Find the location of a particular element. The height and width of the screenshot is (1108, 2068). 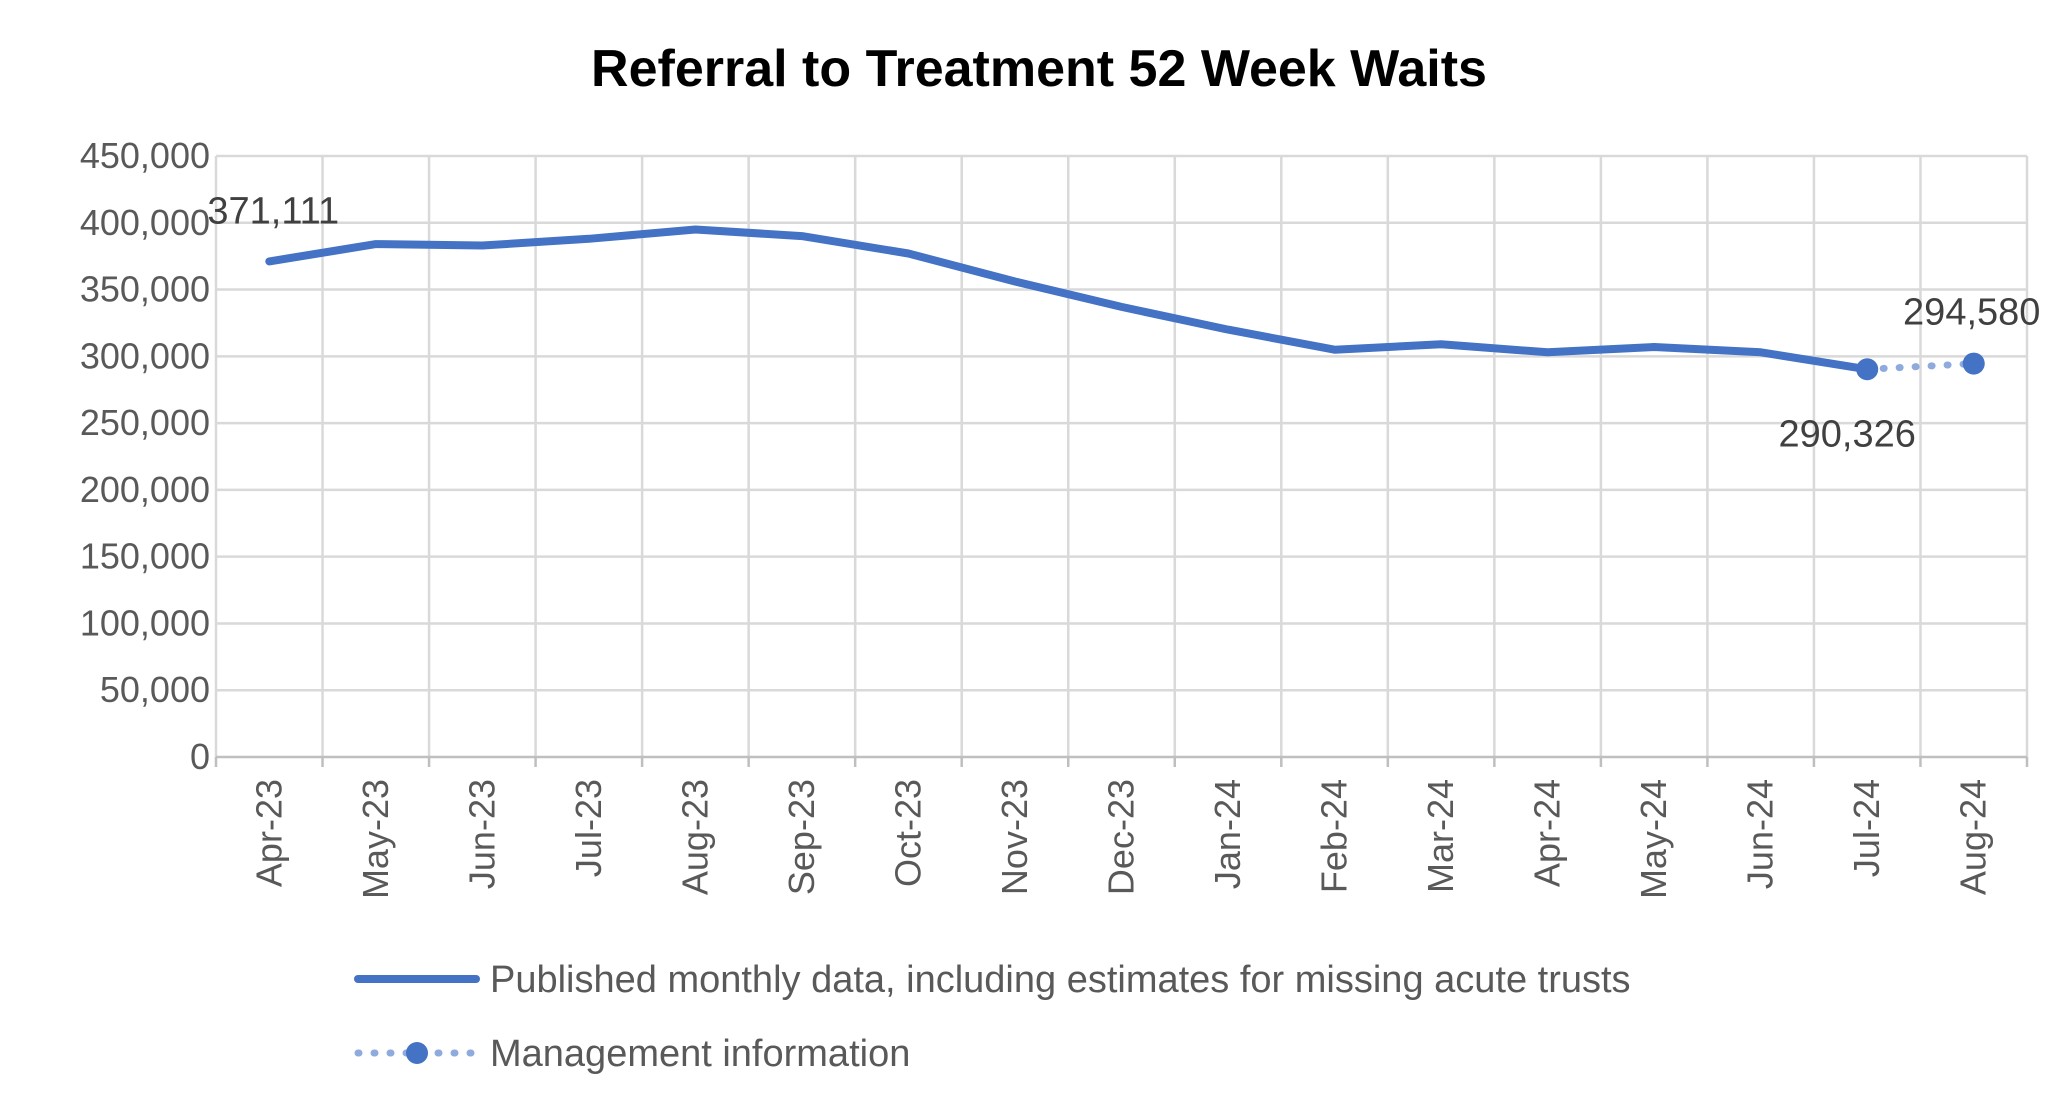

x-tick-label: May-24 is located at coordinates (1653, 839).